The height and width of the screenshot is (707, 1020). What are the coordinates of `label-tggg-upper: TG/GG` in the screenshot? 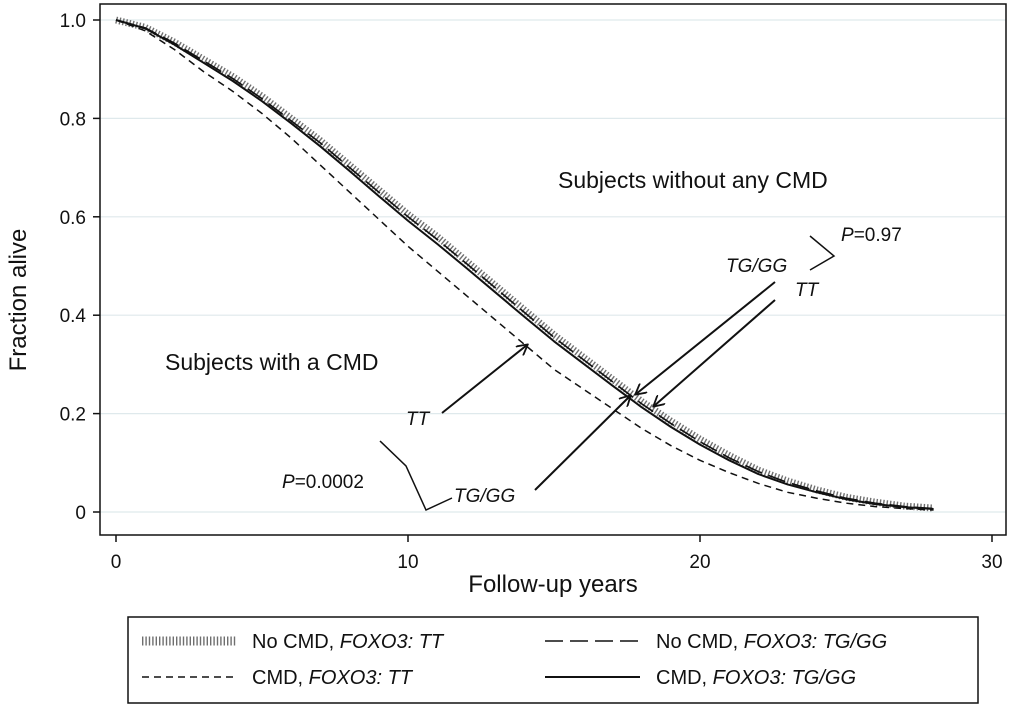 It's located at (756, 266).